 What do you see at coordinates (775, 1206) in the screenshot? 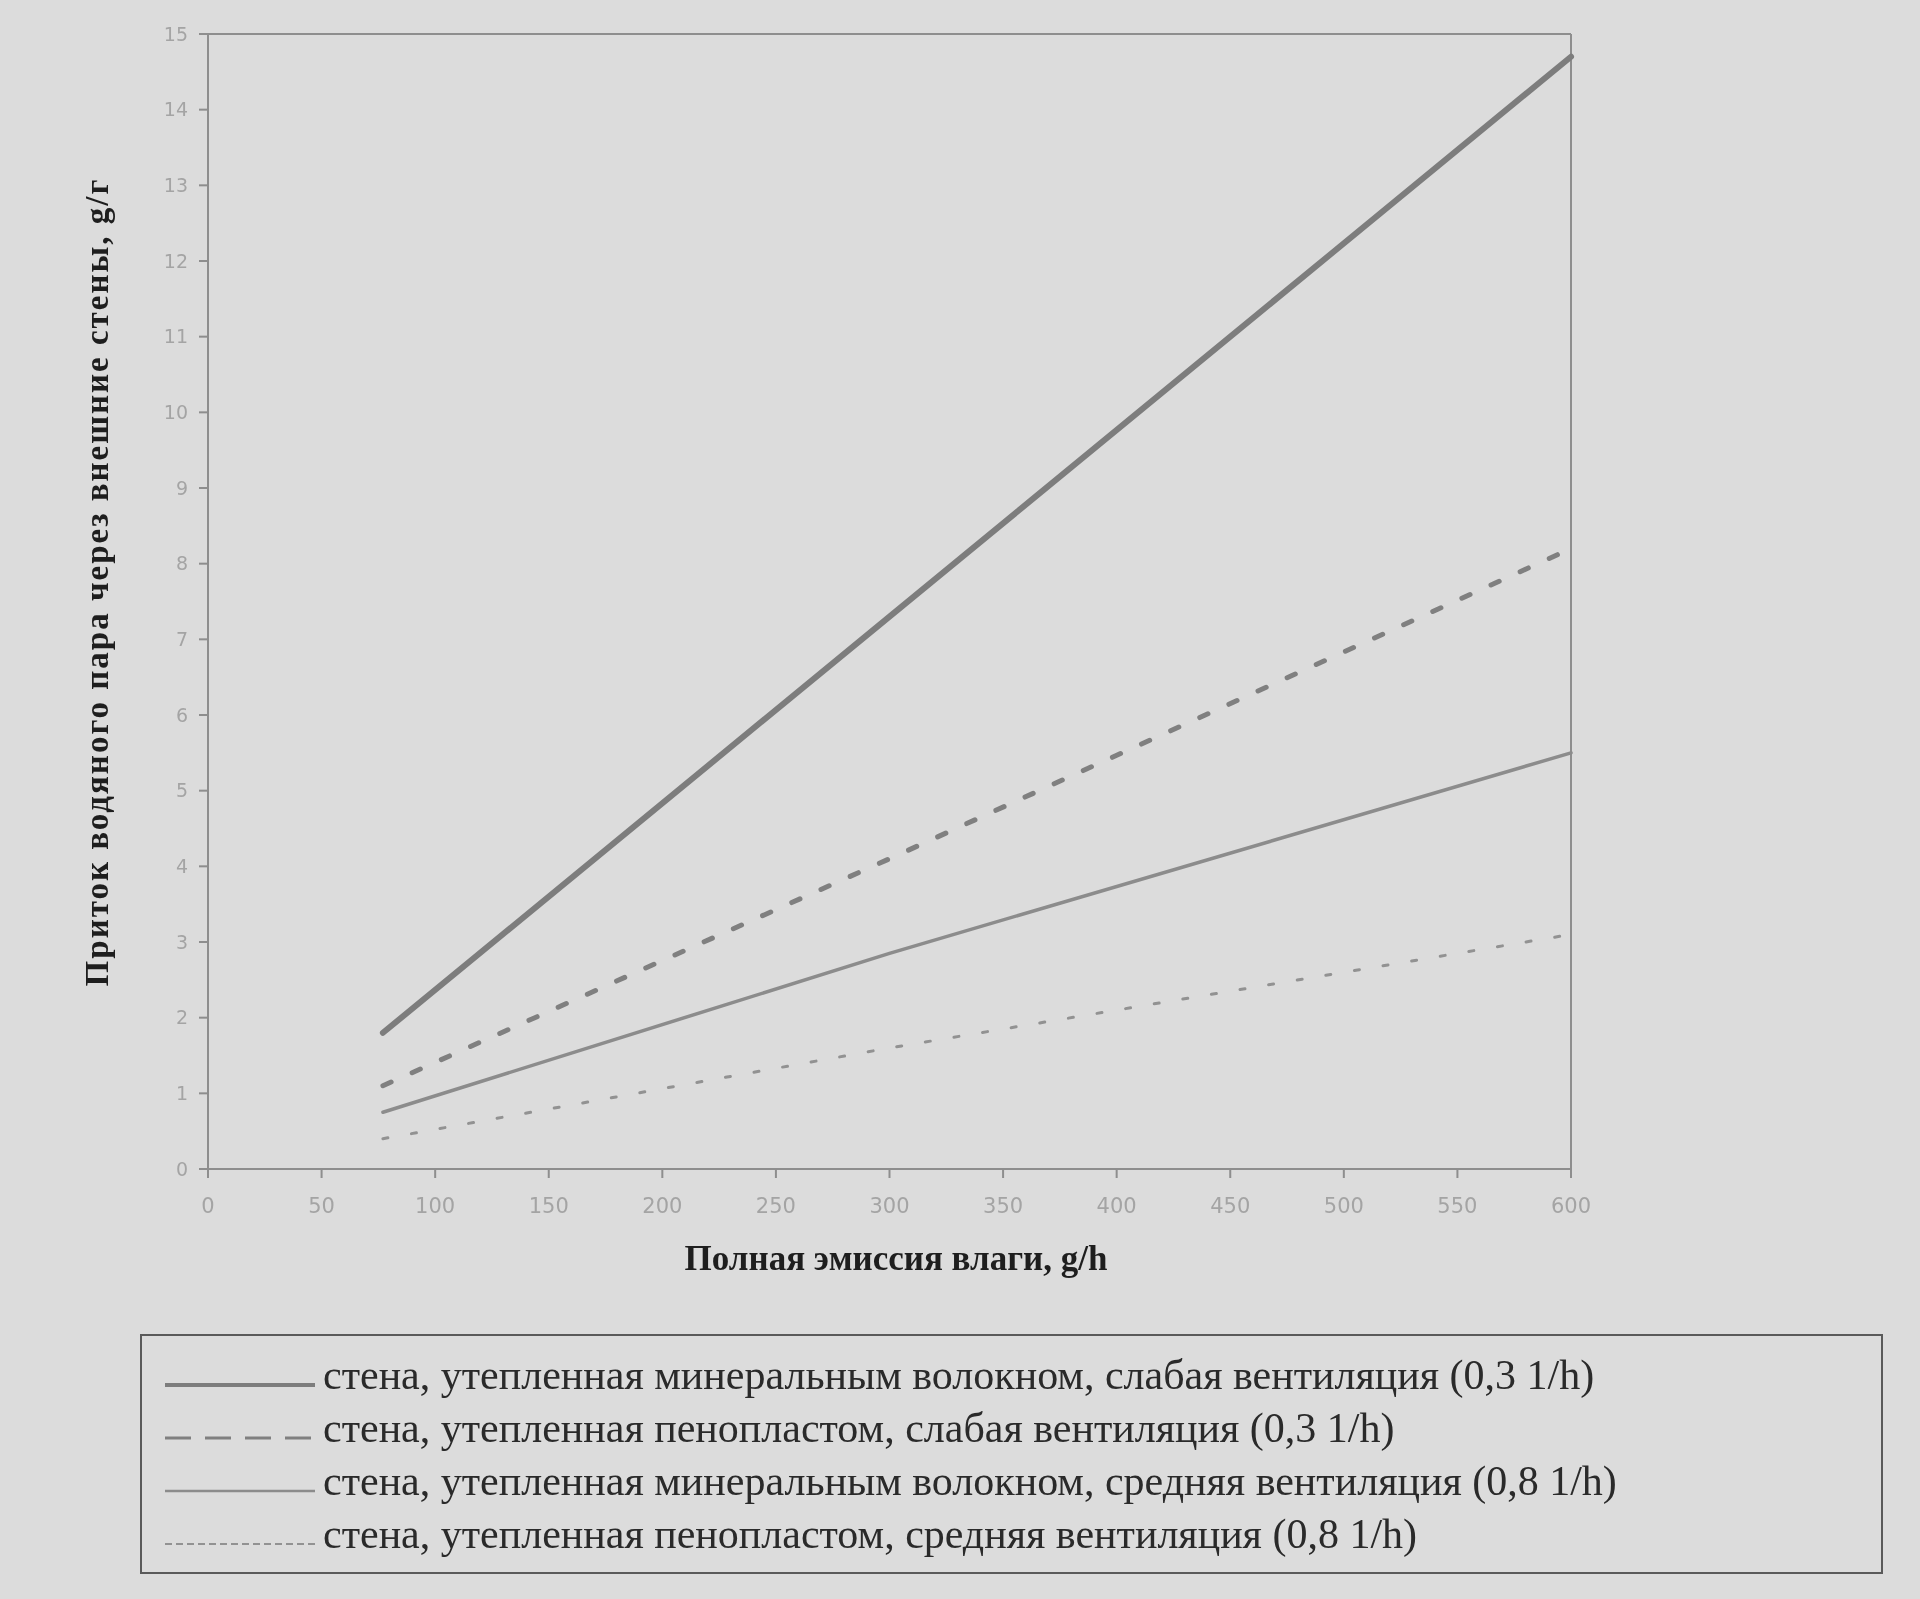
I see `x-tick-label: 250` at bounding box center [775, 1206].